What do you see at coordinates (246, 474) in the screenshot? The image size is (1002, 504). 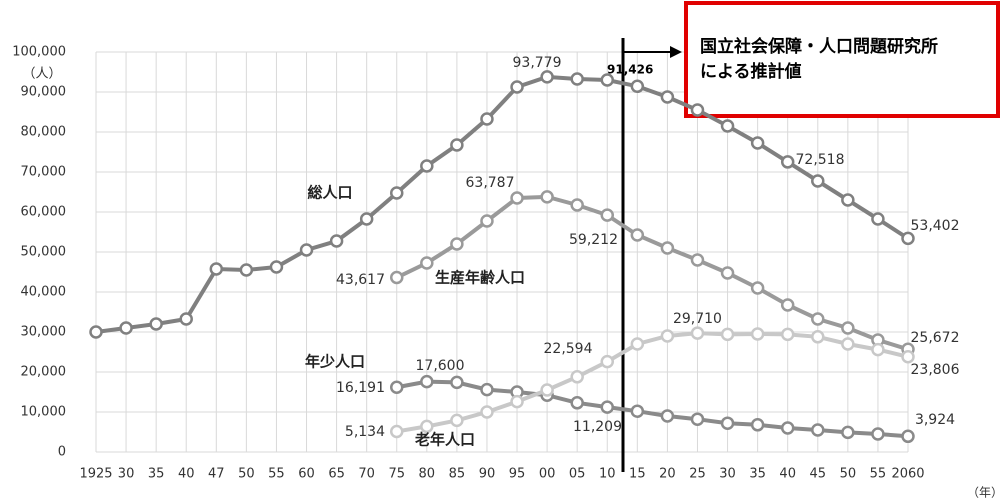 I see `x-tick-label: 50` at bounding box center [246, 474].